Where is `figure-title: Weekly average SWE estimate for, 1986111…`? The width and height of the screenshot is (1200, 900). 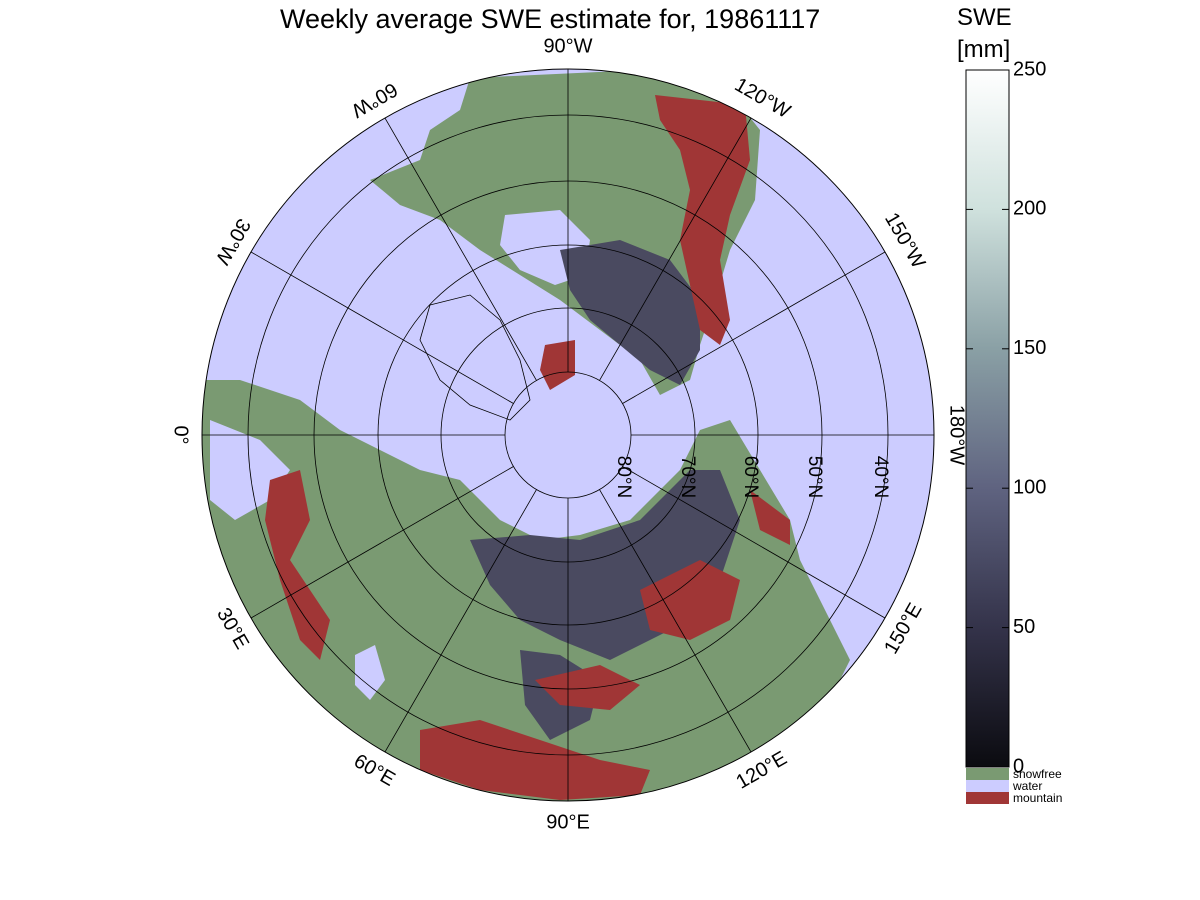
figure-title: Weekly average SWE estimate for, 1986111… is located at coordinates (550, 19).